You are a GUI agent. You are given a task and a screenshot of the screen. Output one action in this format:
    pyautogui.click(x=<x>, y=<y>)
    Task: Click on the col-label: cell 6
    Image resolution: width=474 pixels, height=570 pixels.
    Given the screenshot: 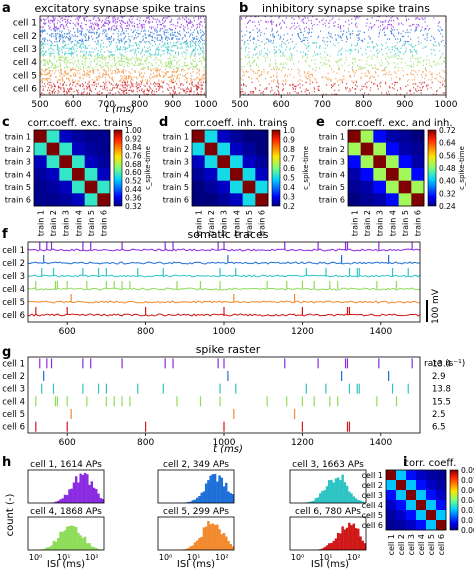 What is the action you would take?
    pyautogui.click(x=441, y=544)
    